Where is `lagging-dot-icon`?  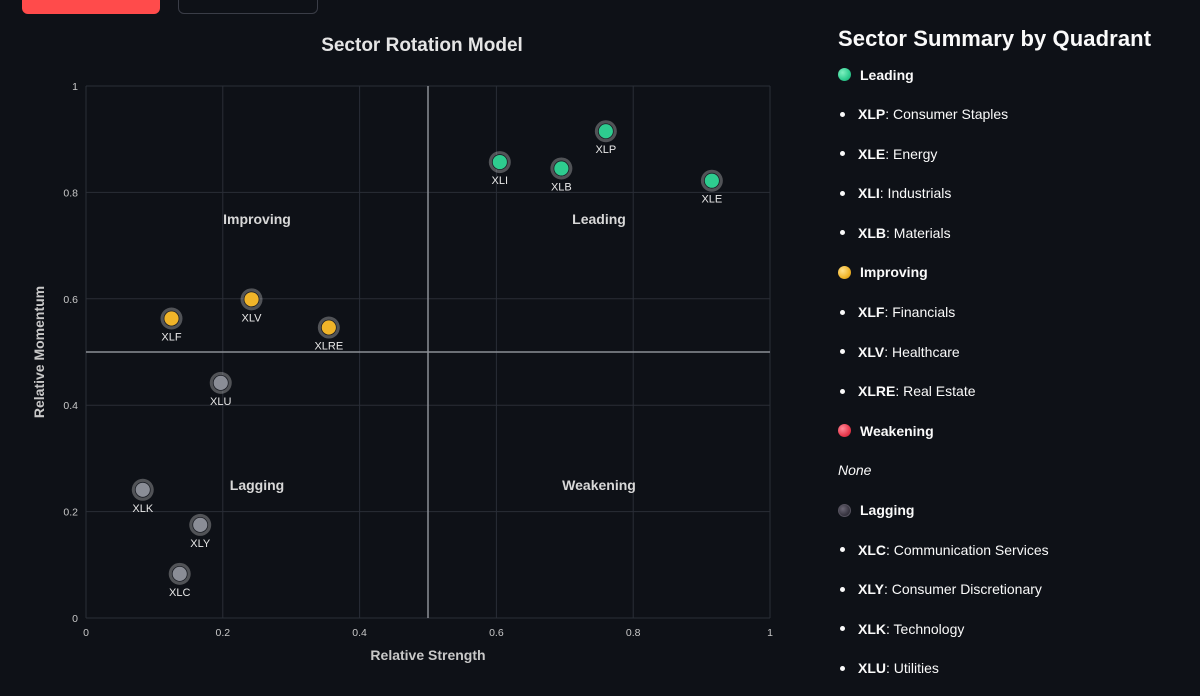 lagging-dot-icon is located at coordinates (844, 510).